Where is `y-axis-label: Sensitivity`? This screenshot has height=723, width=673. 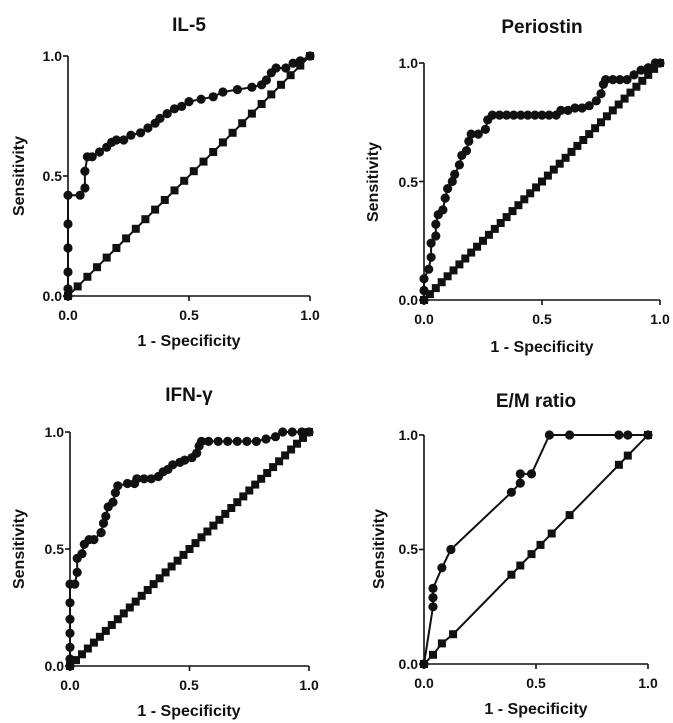
y-axis-label: Sensitivity is located at coordinates (19, 549).